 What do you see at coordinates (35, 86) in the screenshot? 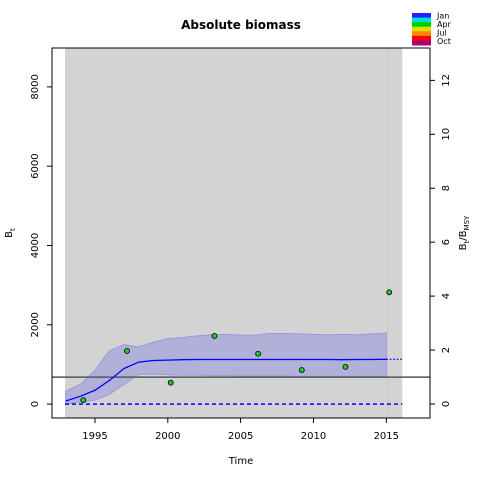
I see `y-tick-label: 8000` at bounding box center [35, 86].